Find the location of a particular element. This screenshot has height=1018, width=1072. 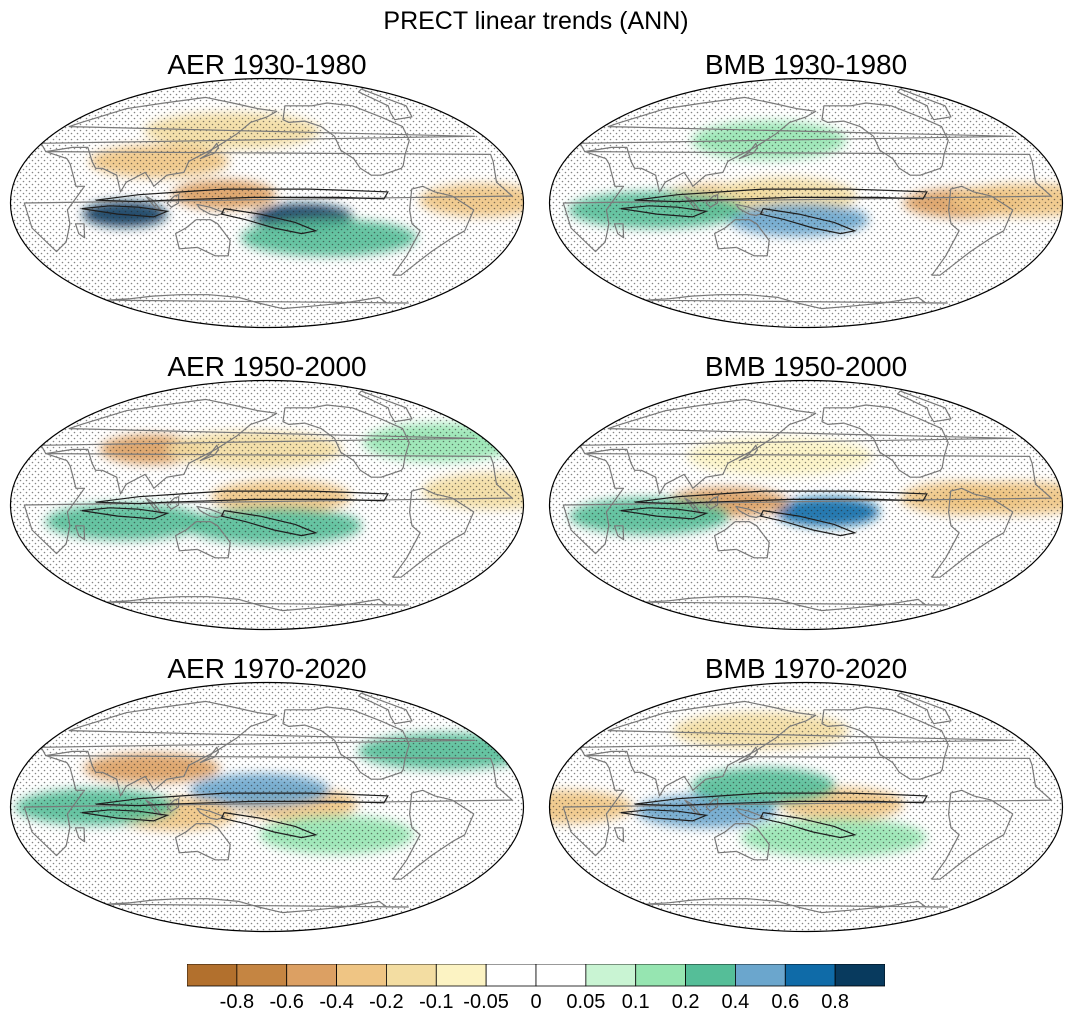

colorbar-tick-label: -0.05 is located at coordinates (486, 1002).